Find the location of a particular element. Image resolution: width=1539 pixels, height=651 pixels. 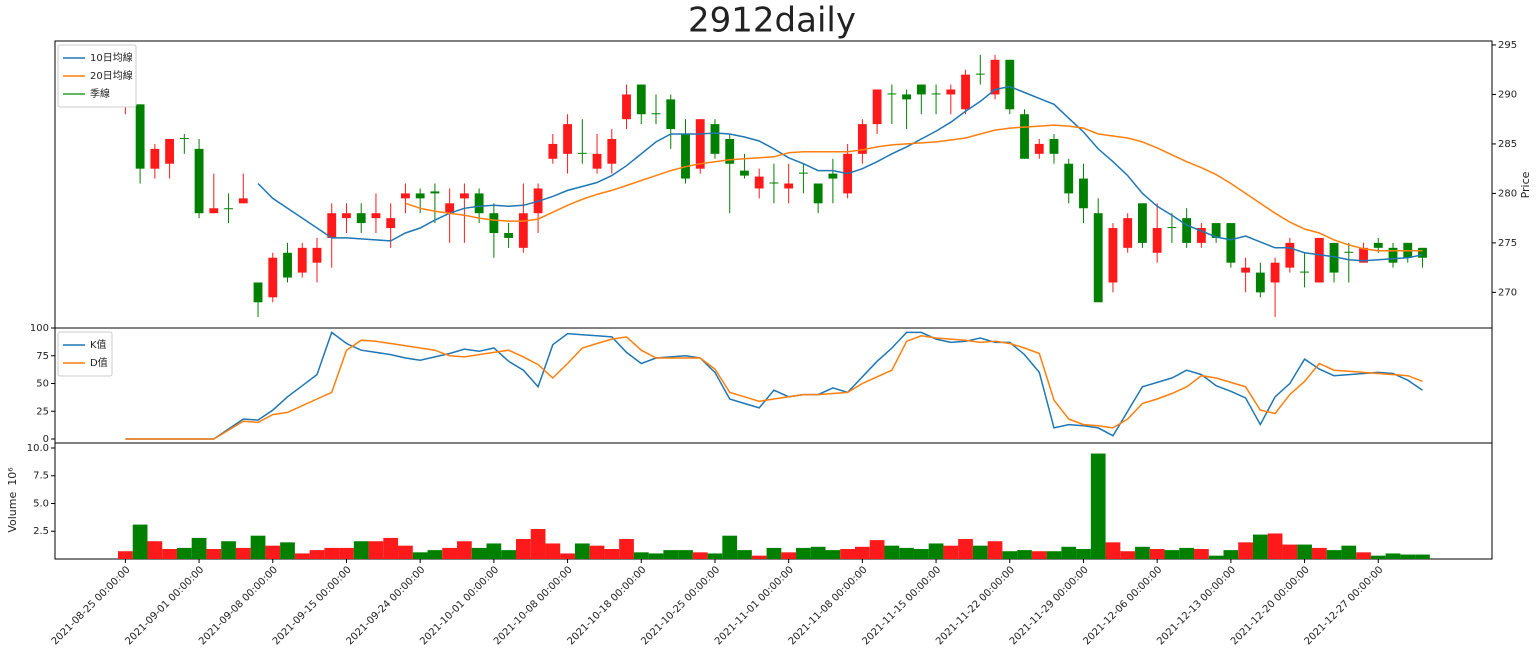

legend-label: 季線 is located at coordinates (100, 93).